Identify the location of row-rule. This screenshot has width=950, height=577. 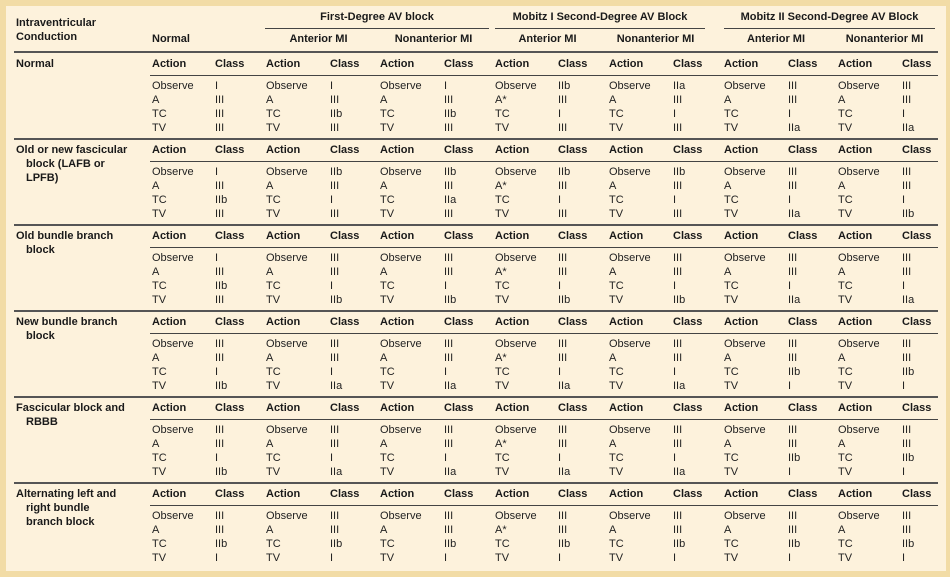
(476, 139).